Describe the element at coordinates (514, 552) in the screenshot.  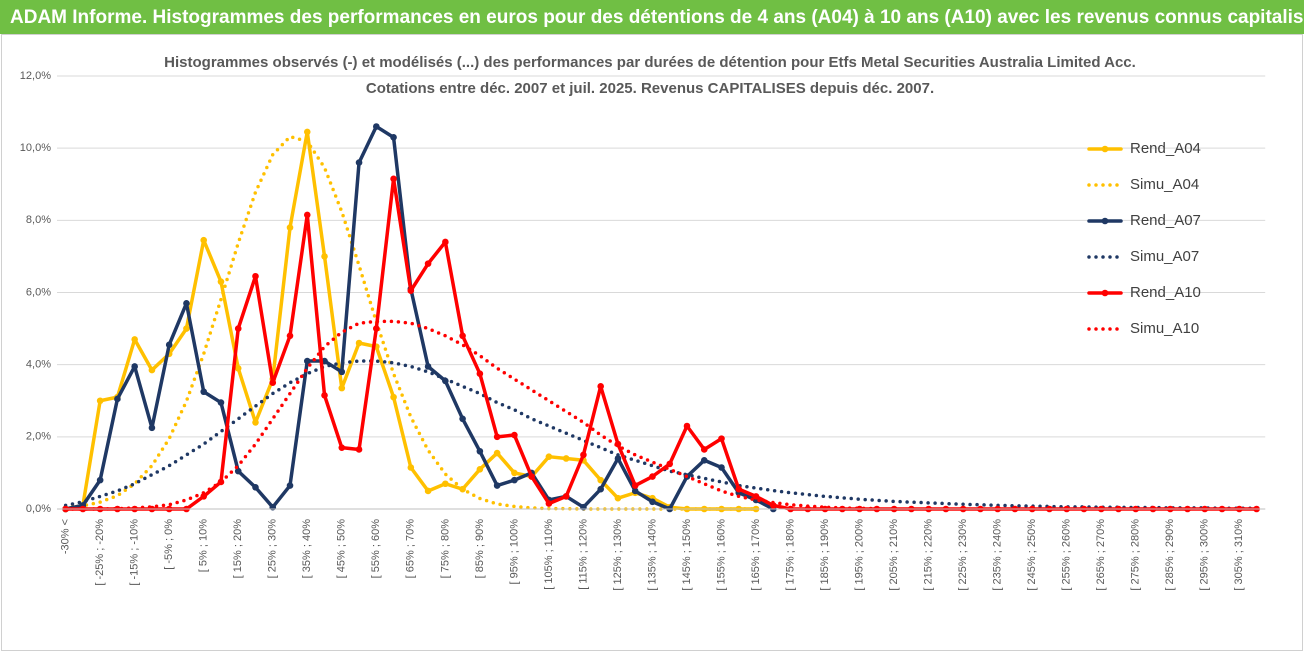
I see `x-tick-label: [ 95% ; 100%` at that location.